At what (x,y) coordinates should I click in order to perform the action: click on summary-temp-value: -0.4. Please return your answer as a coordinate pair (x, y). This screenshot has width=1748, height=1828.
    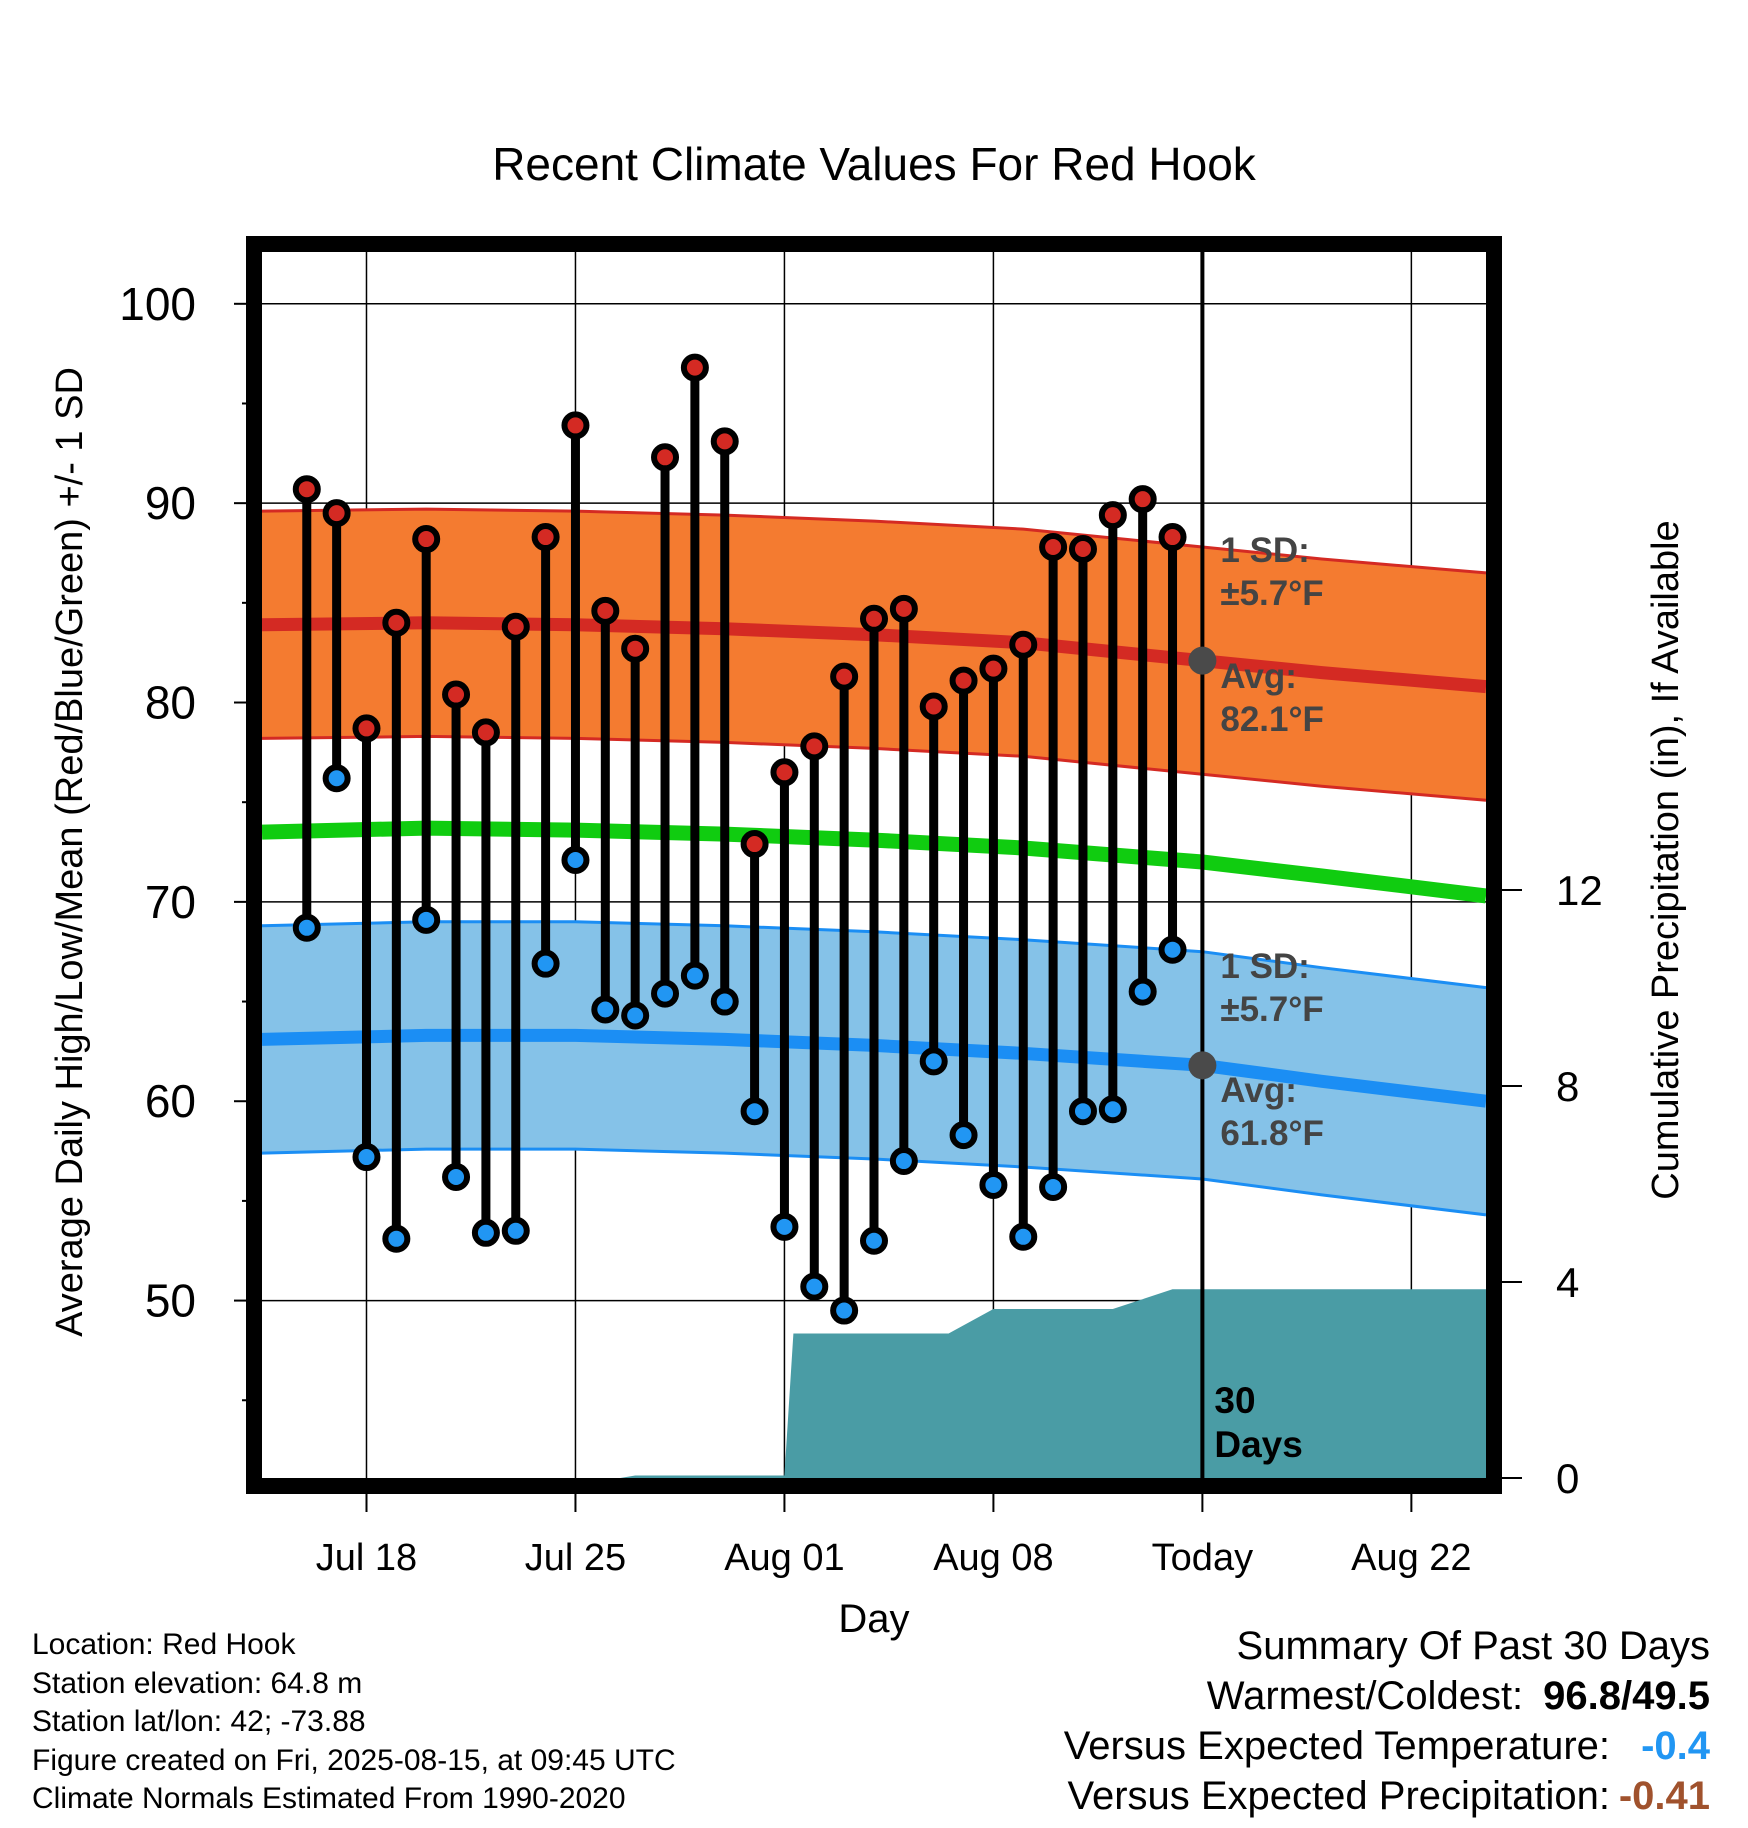
    Looking at the image, I should click on (1675, 1746).